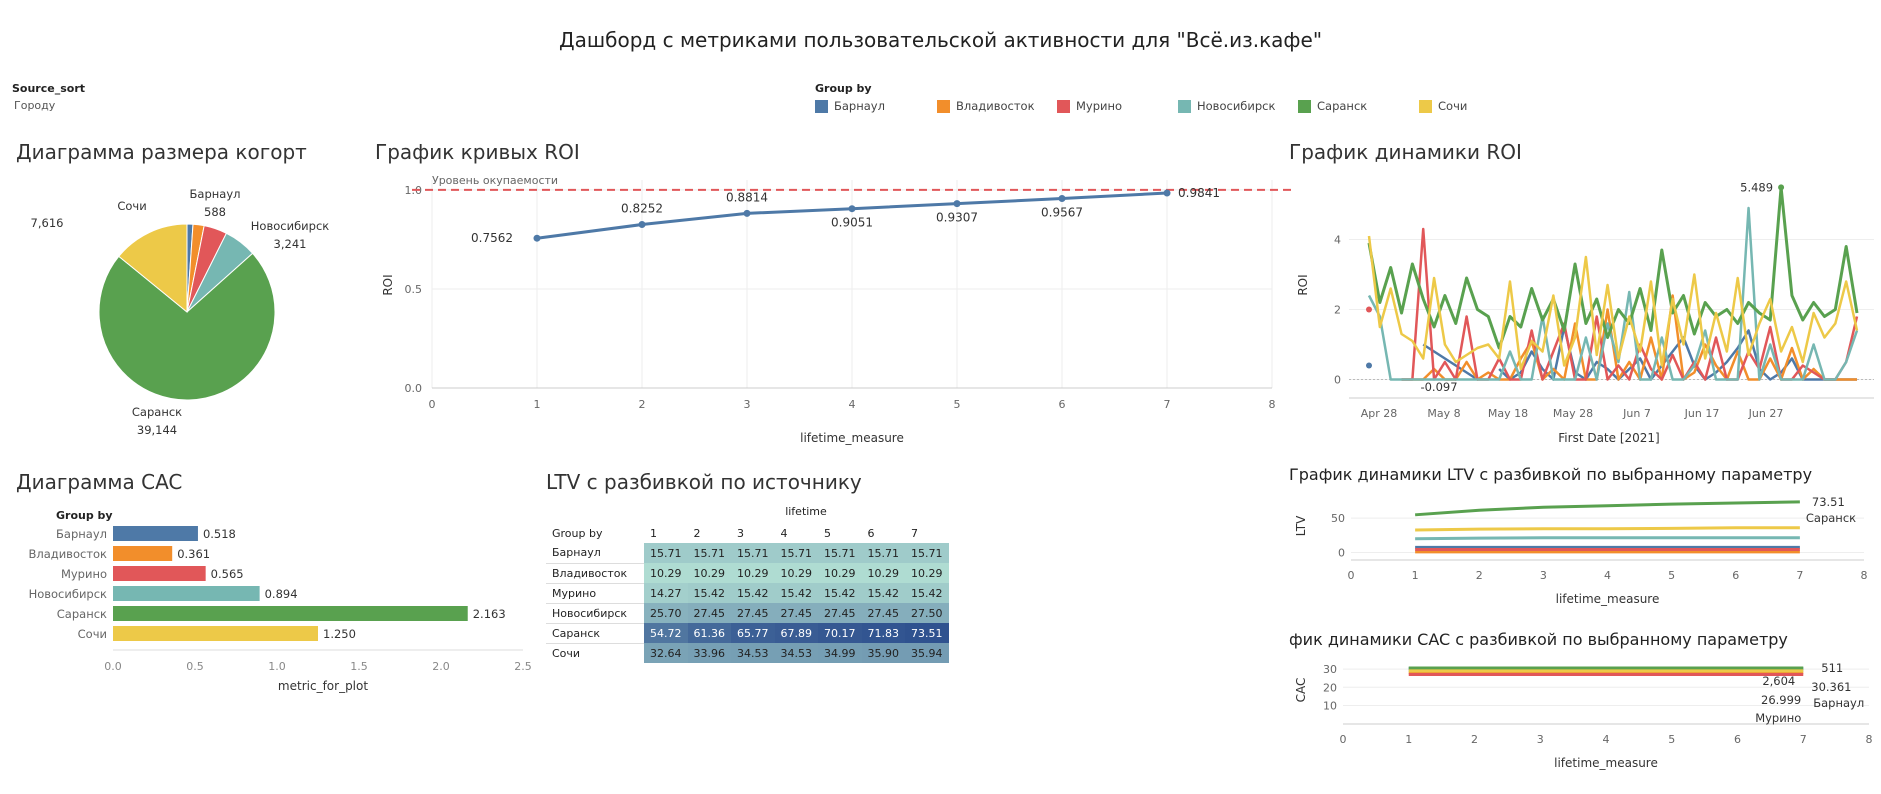 This screenshot has width=1881, height=794. I want to click on ltv-table-row-label: Барнаул, so click(595, 553).